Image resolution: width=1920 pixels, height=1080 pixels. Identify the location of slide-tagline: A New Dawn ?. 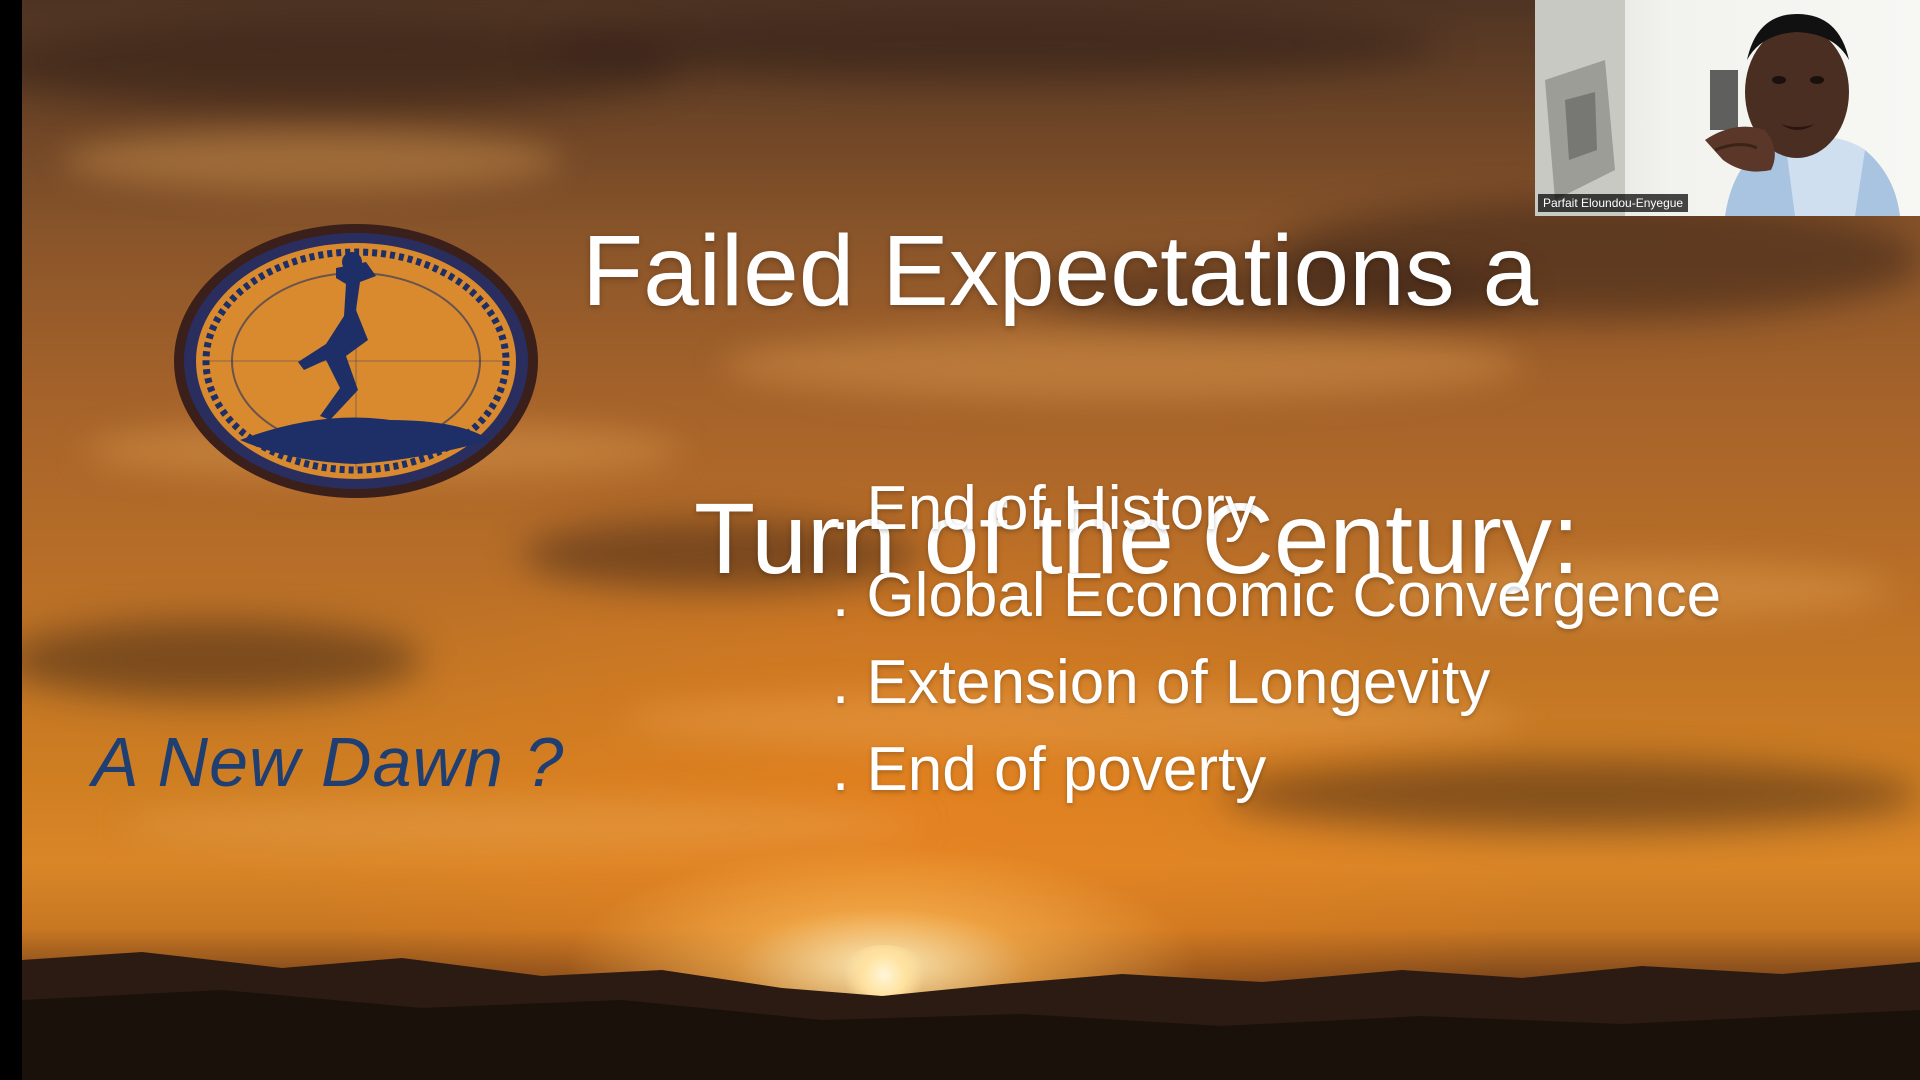
(328, 762).